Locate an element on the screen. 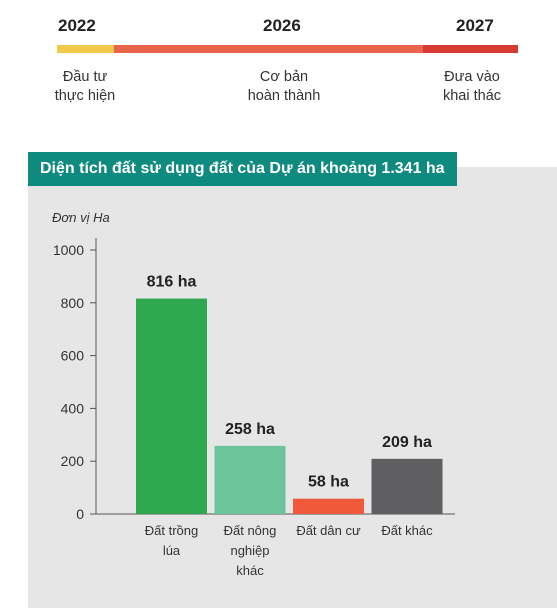  timeline-label-end: Đưa vào khai thác is located at coordinates (472, 87).